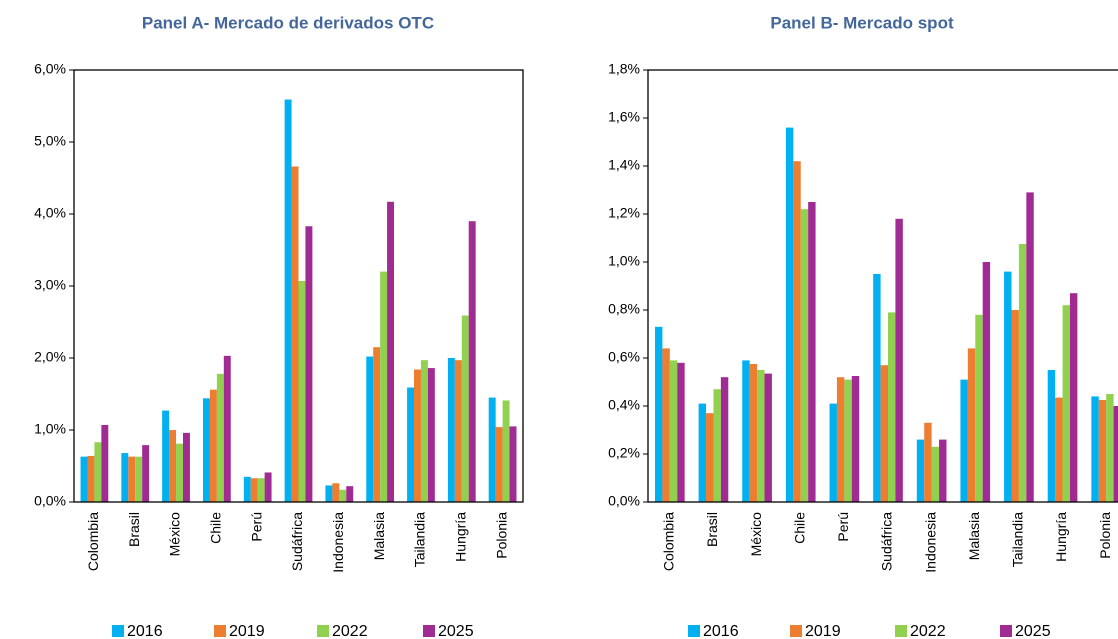 This screenshot has width=1118, height=639. I want to click on x-tick-label: Perú, so click(843, 527).